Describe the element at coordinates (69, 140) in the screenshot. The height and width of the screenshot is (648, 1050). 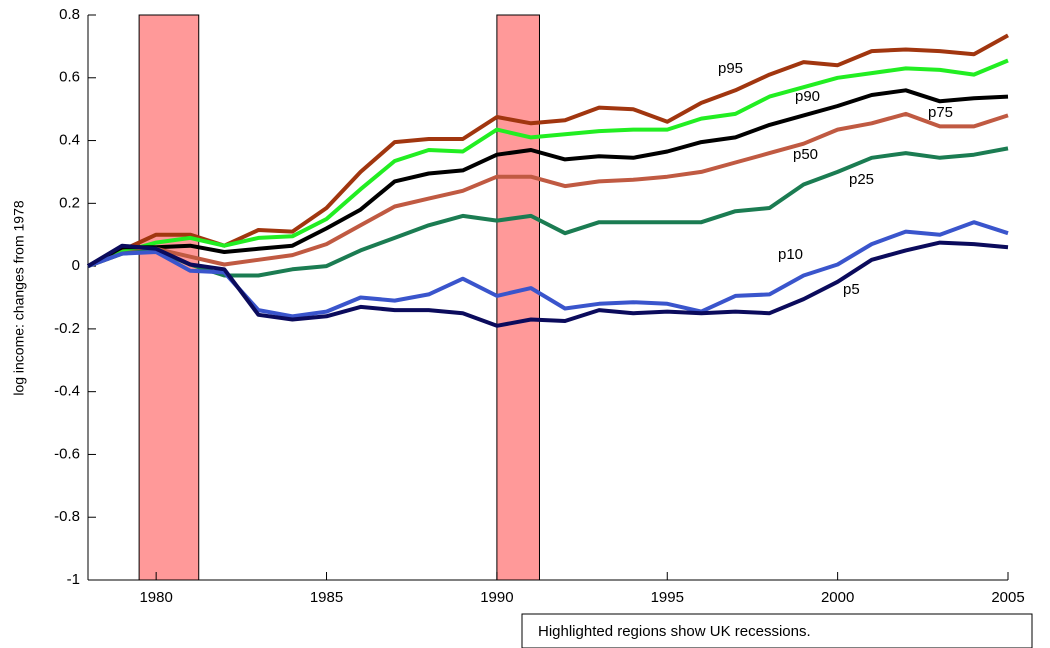
I see `y-tick-label: 0.4` at that location.